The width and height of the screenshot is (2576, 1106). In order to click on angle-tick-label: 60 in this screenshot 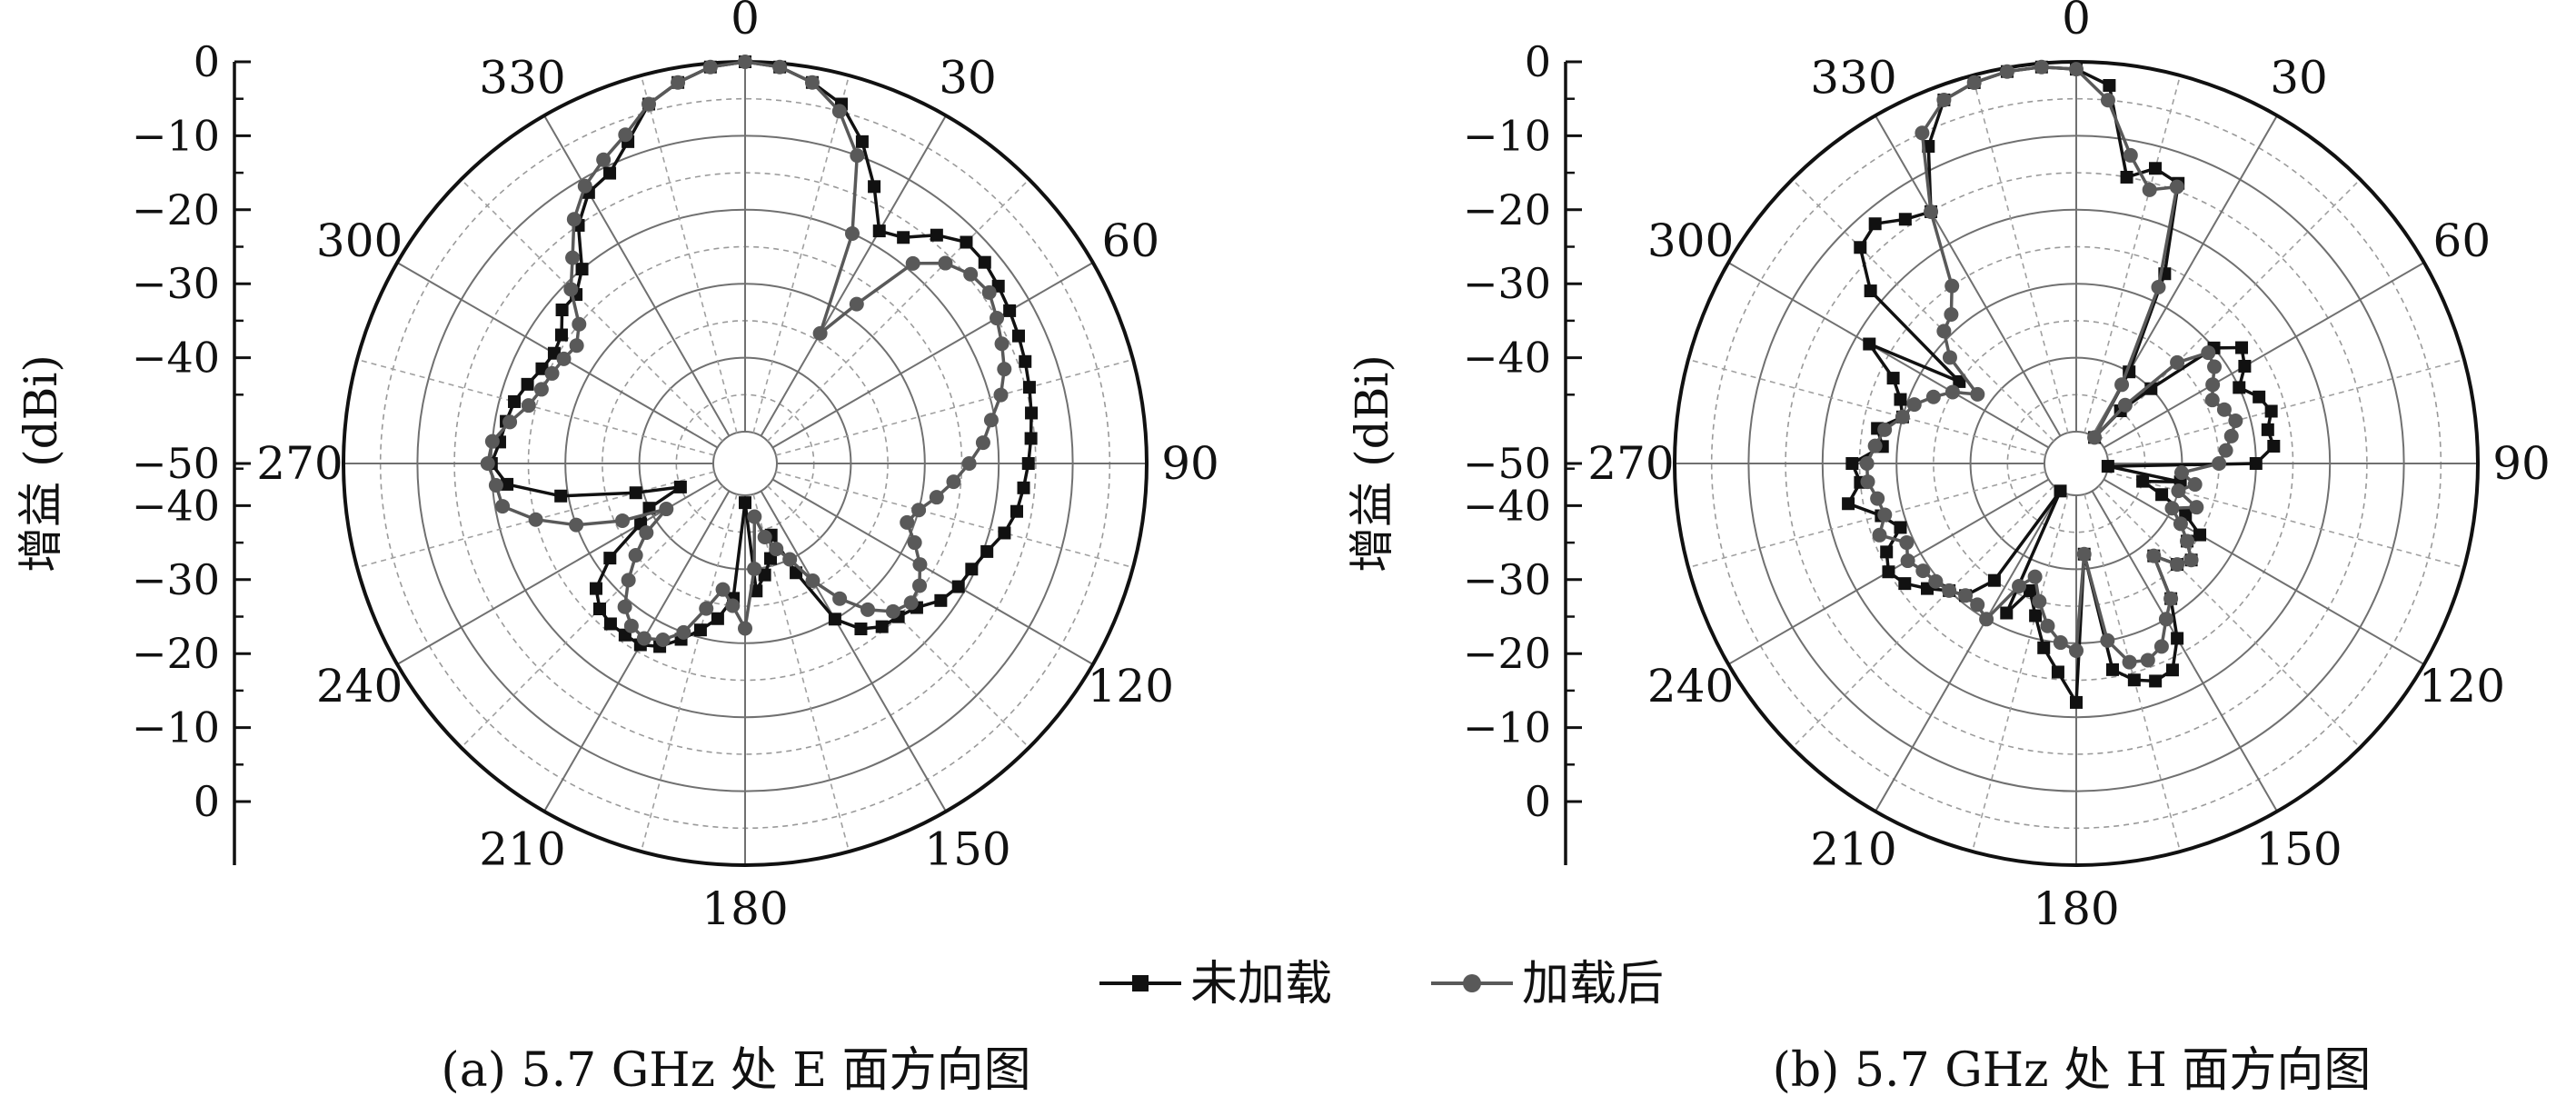, I will do `click(2462, 240)`.